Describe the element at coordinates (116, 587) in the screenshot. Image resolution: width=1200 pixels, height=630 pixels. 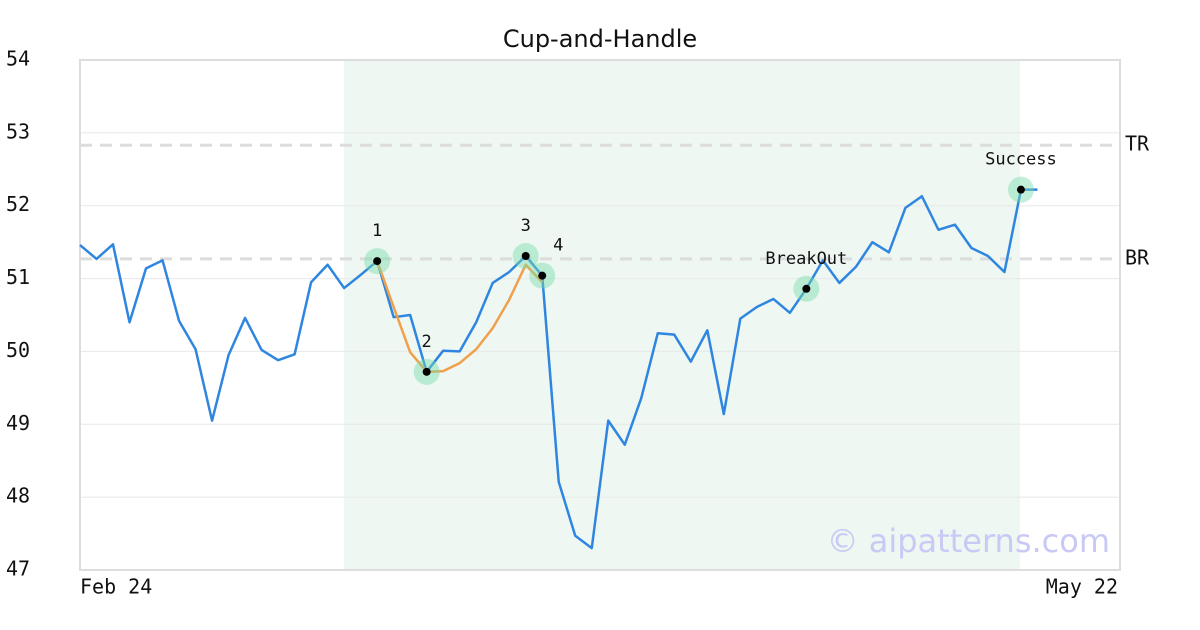
I see `x-tick-label: Feb 24` at that location.